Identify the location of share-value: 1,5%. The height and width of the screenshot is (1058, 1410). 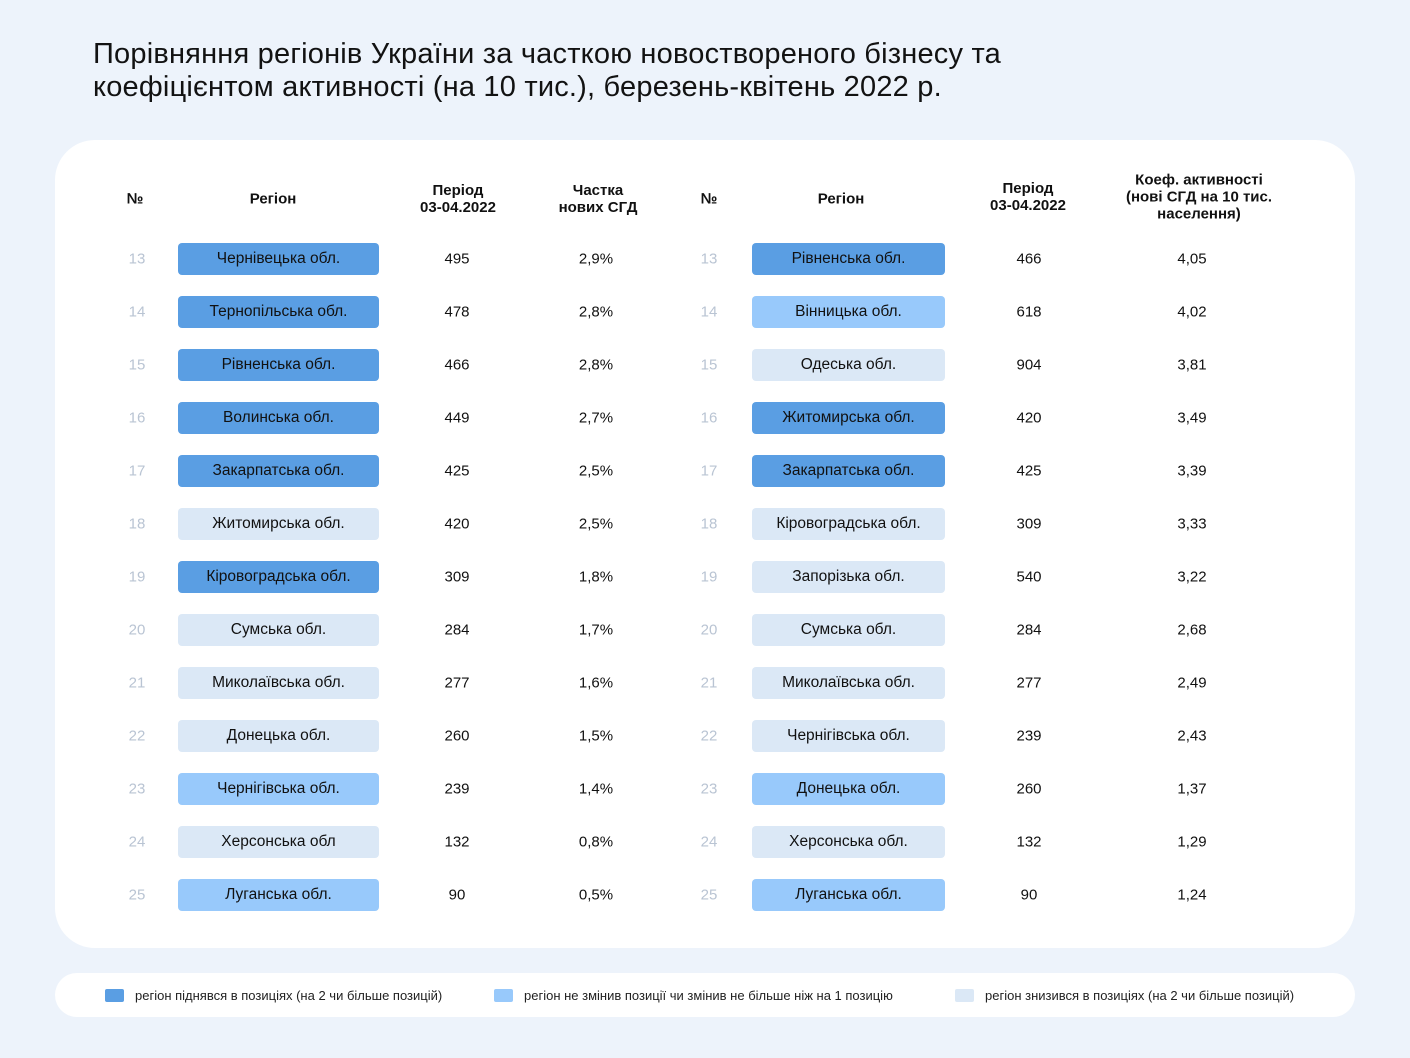
(596, 736).